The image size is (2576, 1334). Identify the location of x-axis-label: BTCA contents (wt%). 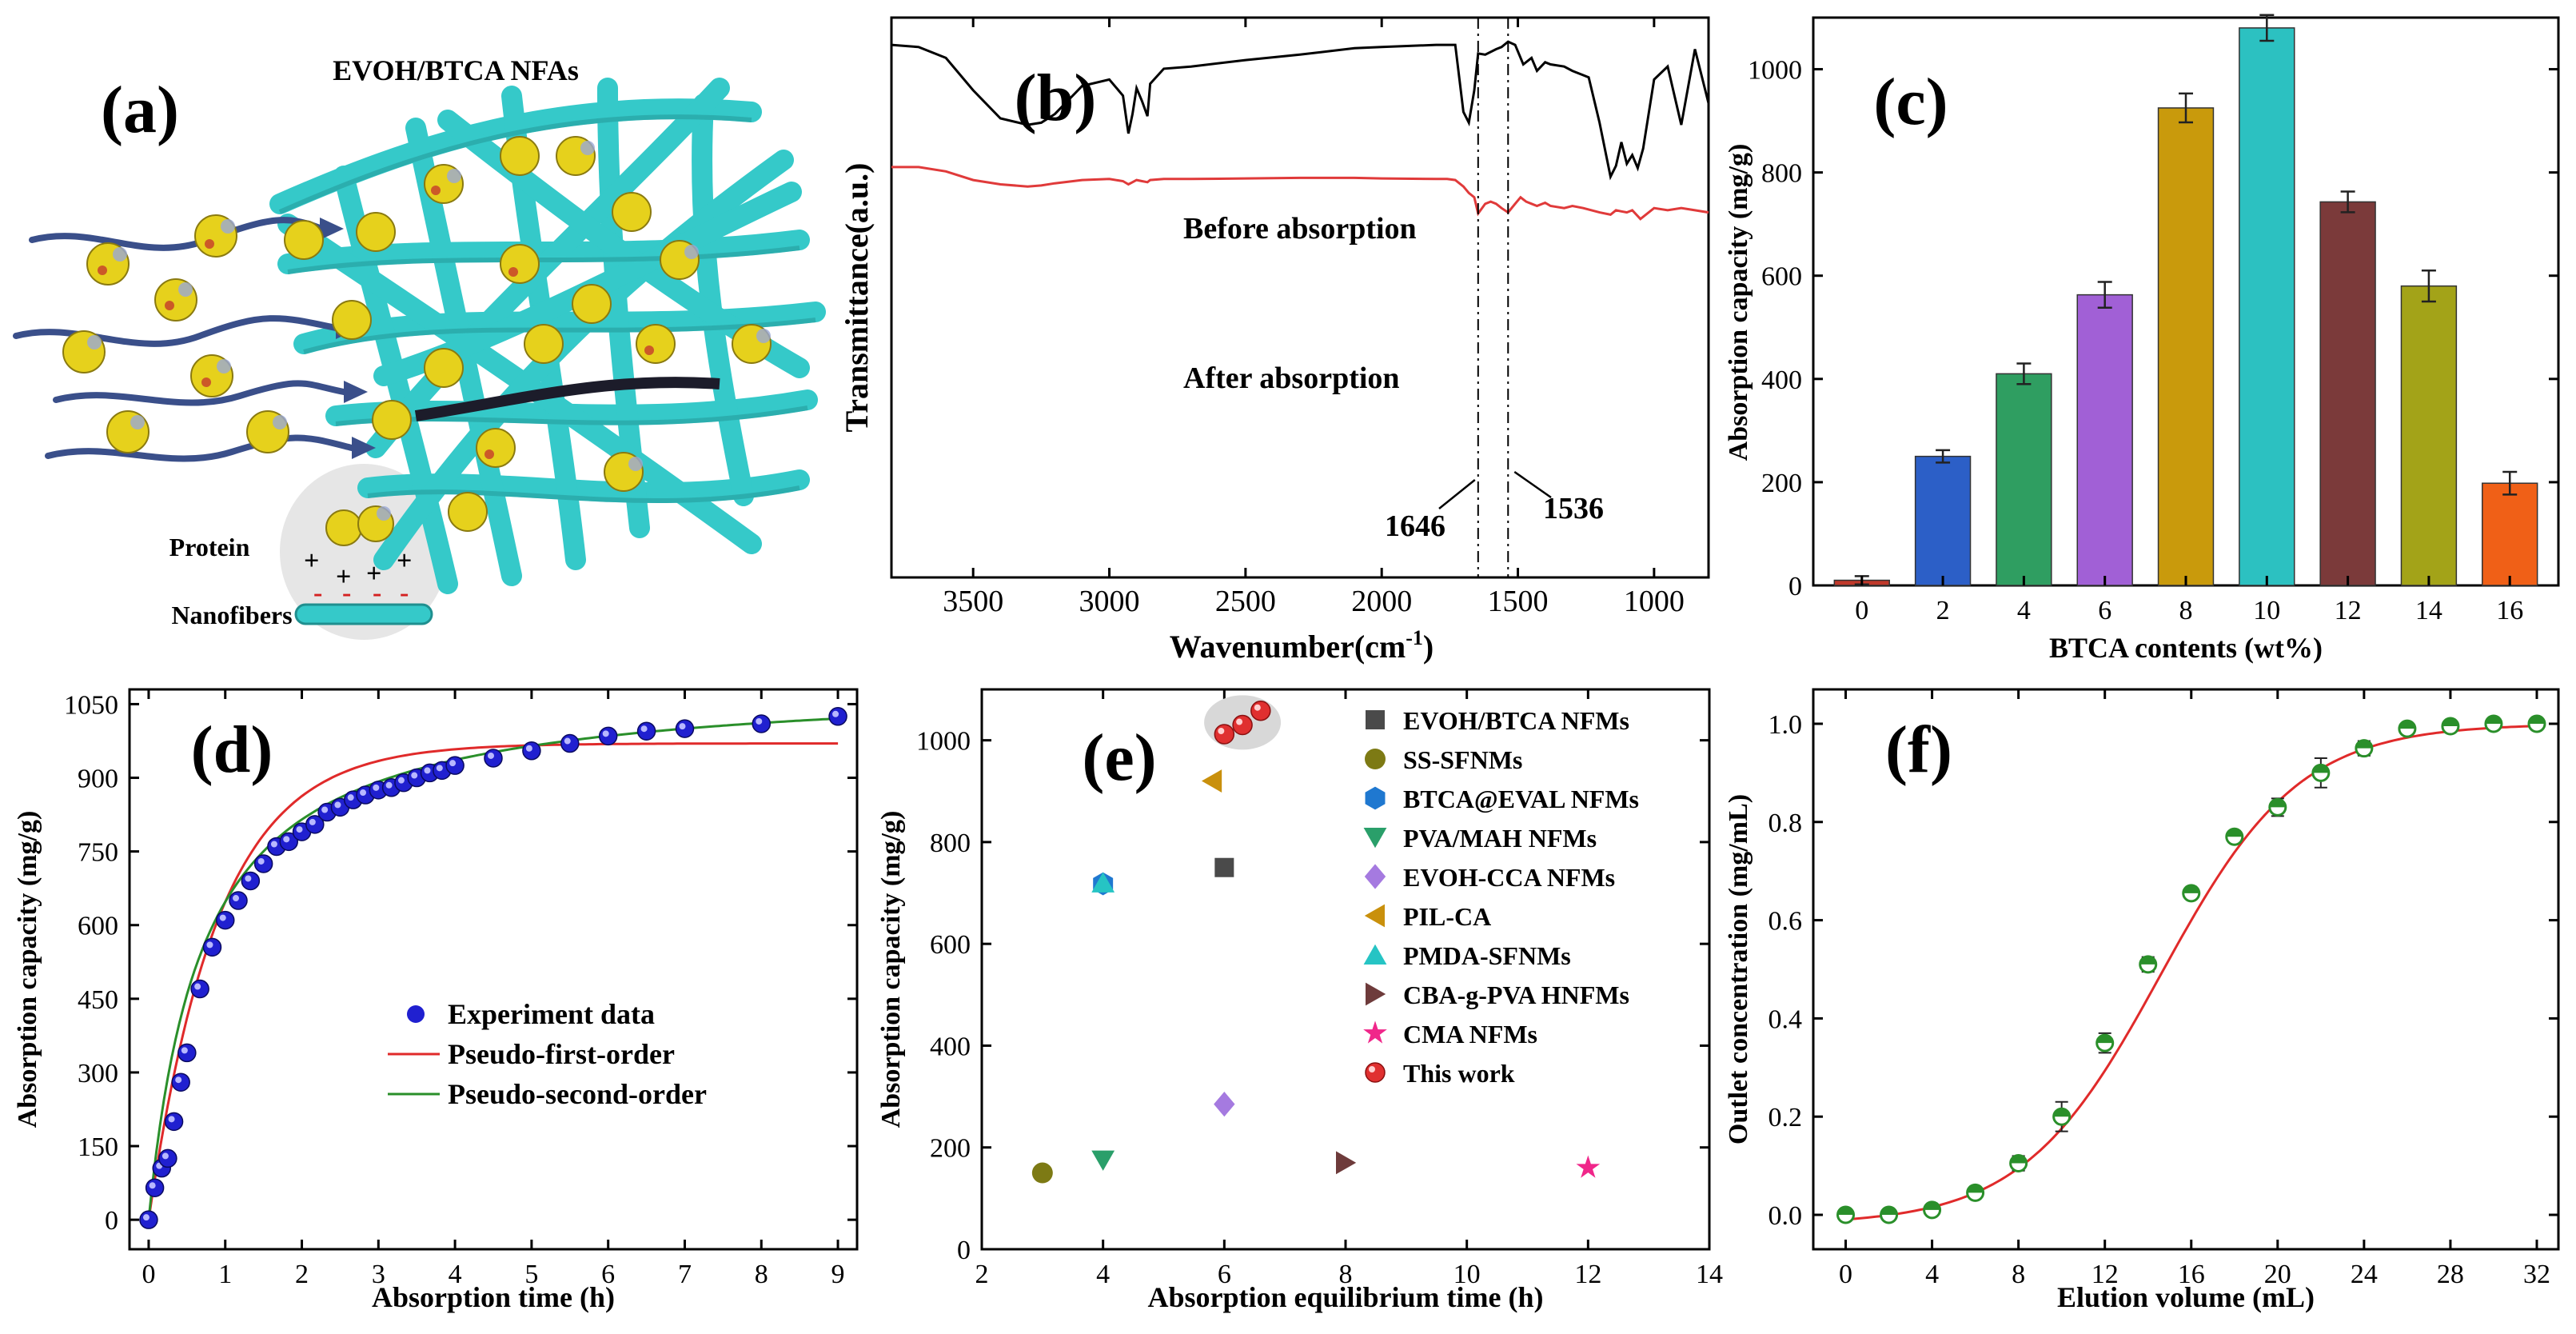
(2186, 648).